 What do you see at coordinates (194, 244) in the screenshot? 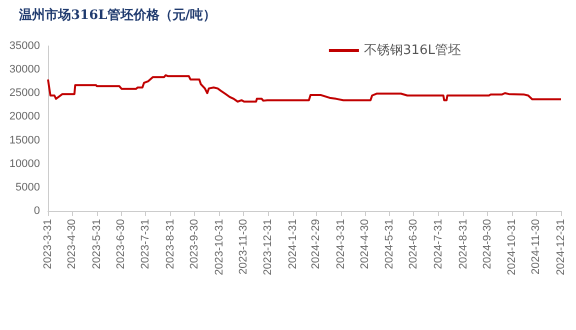
I see `x-tick-label: 2023-9-30` at bounding box center [194, 244].